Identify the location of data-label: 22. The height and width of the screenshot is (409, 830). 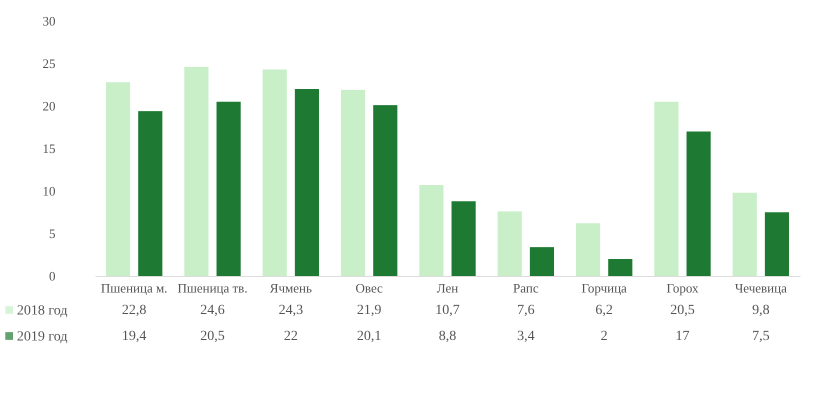
(291, 336).